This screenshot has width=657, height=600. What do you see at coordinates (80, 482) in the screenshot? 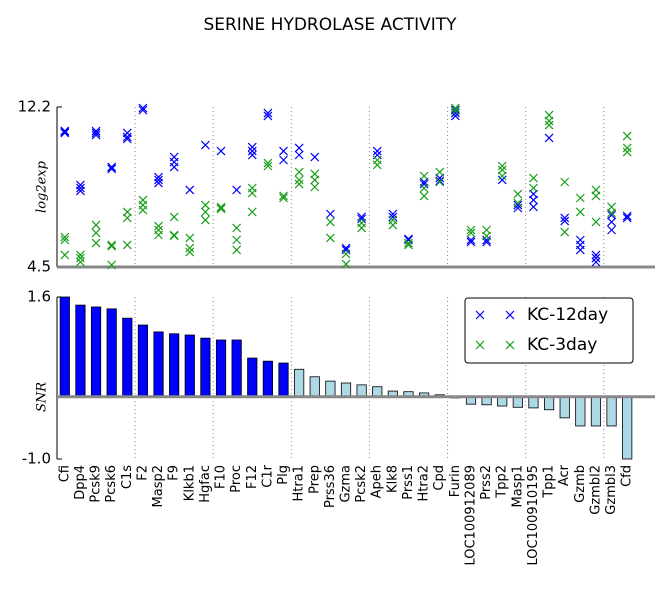
I see `x-tick-label: Dpp4` at bounding box center [80, 482].